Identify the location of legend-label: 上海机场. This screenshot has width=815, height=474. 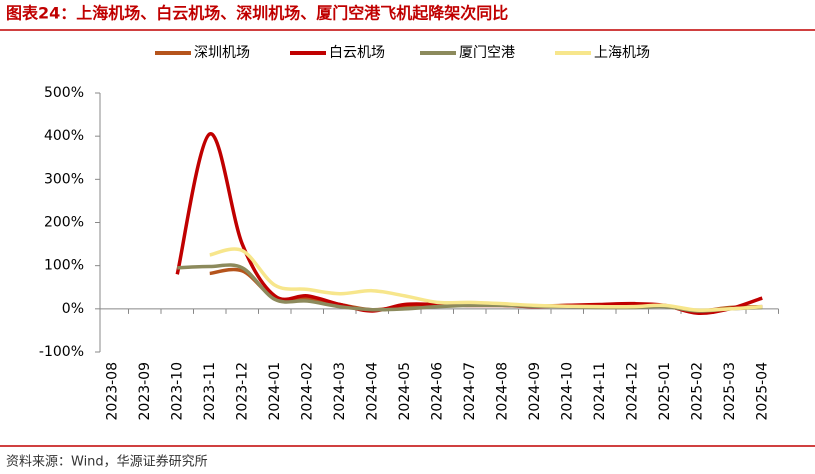
(622, 53).